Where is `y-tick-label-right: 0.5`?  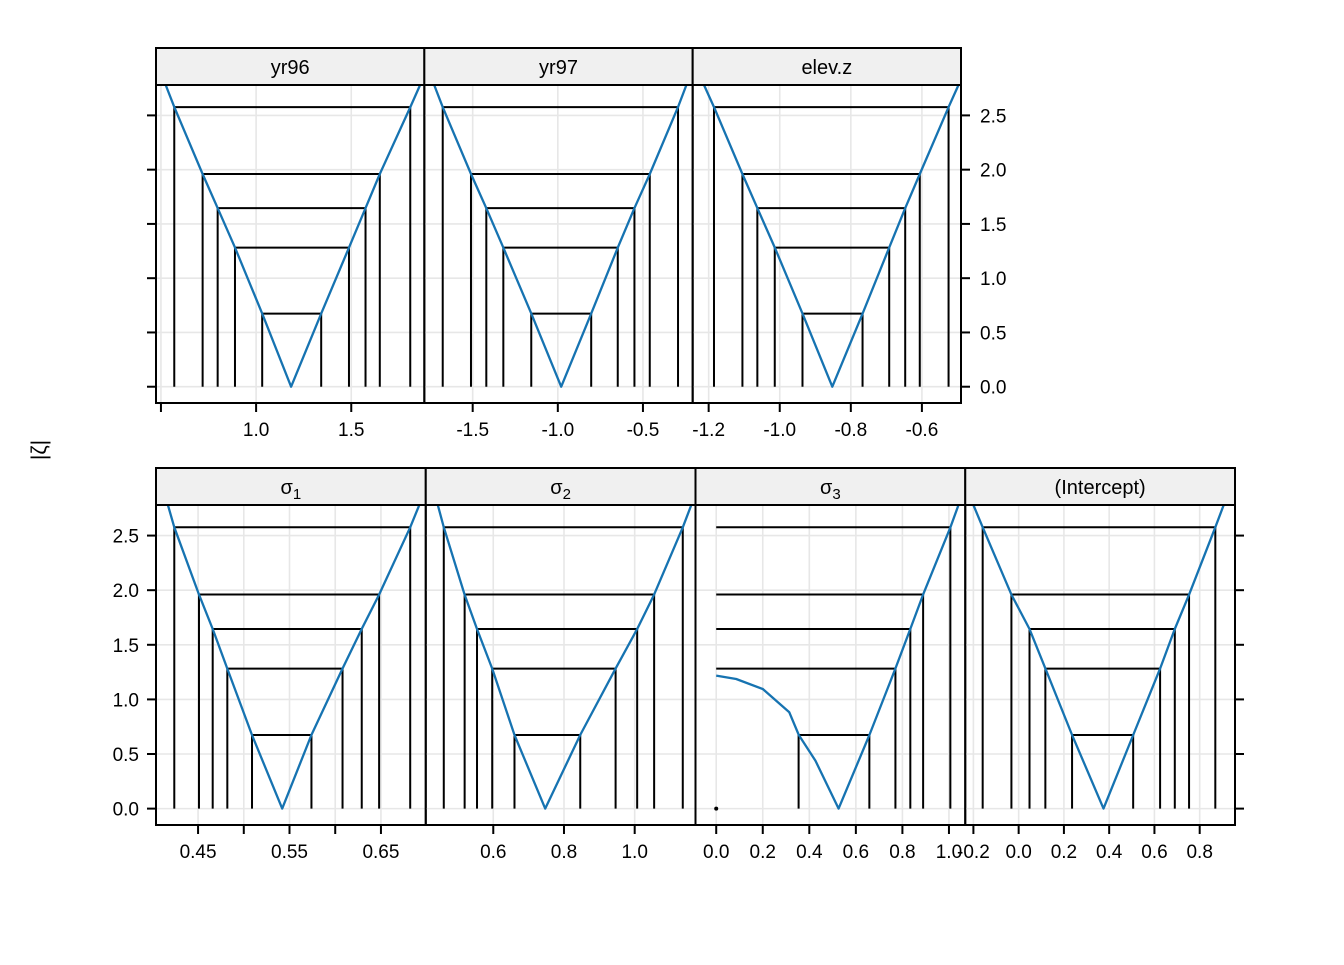 y-tick-label-right: 0.5 is located at coordinates (993, 333).